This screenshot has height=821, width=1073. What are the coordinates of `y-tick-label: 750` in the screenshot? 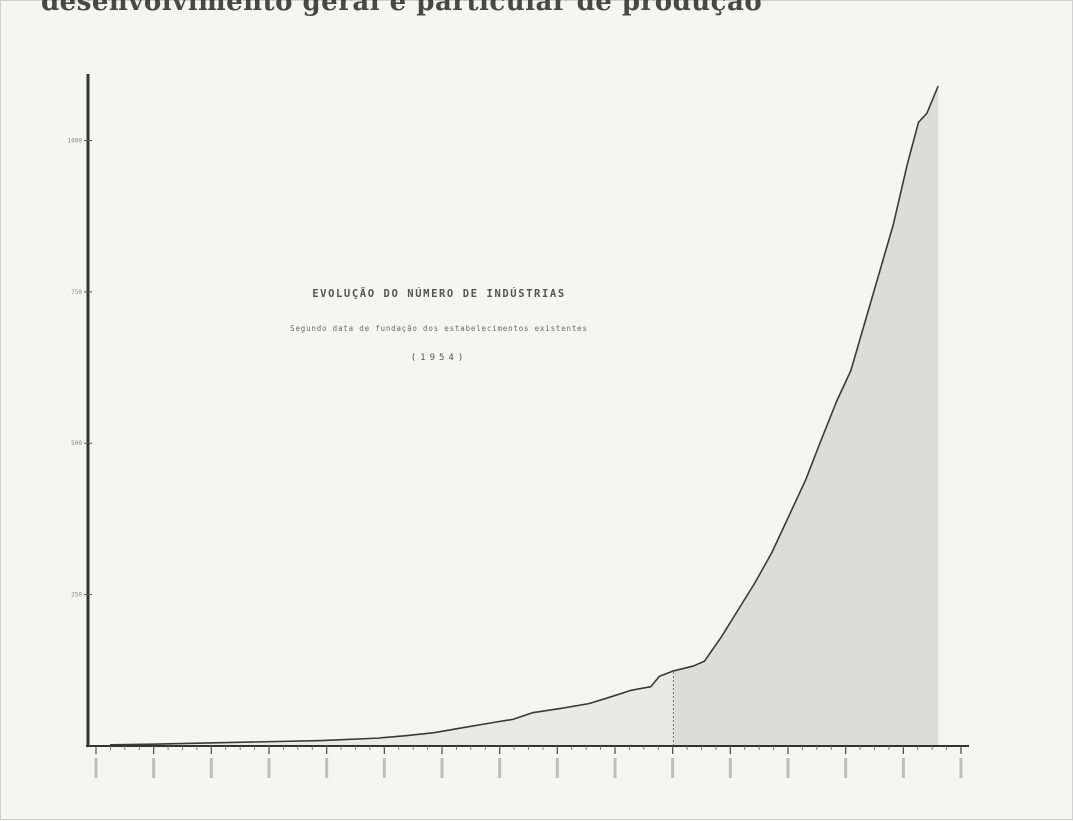 It's located at (76, 292).